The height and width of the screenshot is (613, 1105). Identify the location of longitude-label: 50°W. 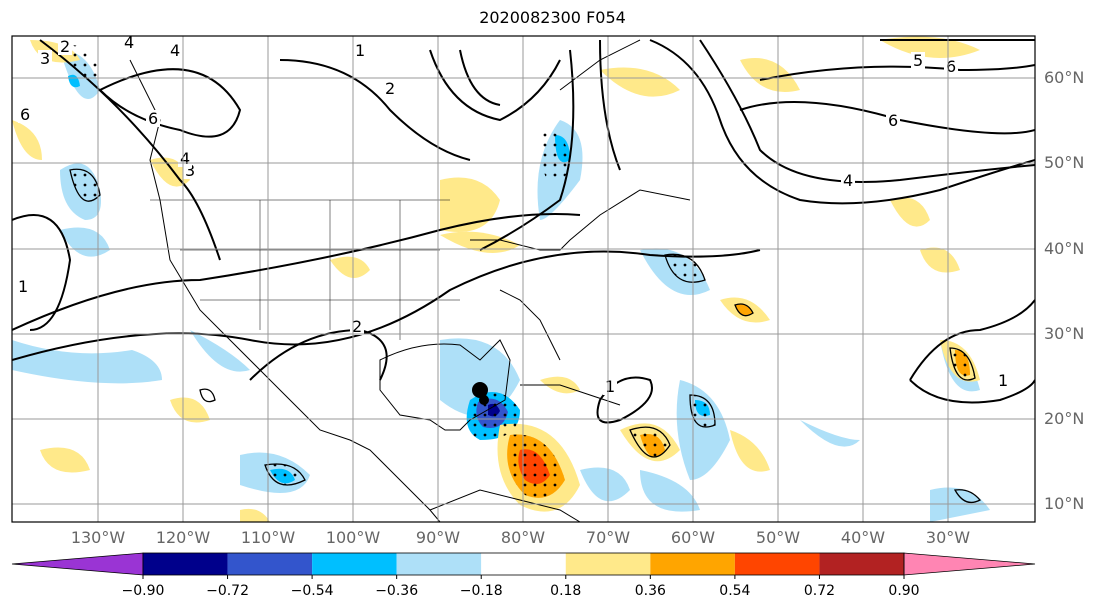
(778, 537).